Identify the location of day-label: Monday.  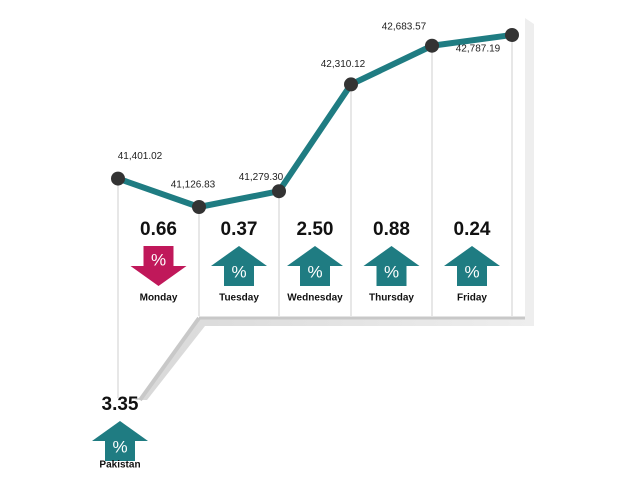
(159, 298).